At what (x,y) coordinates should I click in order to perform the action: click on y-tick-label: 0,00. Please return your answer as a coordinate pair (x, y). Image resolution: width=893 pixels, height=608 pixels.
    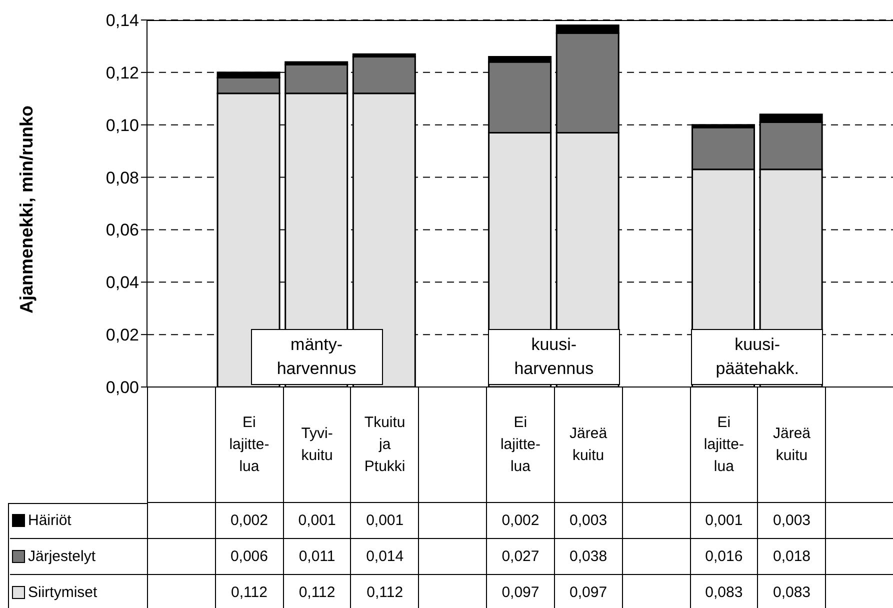
    Looking at the image, I should click on (122, 388).